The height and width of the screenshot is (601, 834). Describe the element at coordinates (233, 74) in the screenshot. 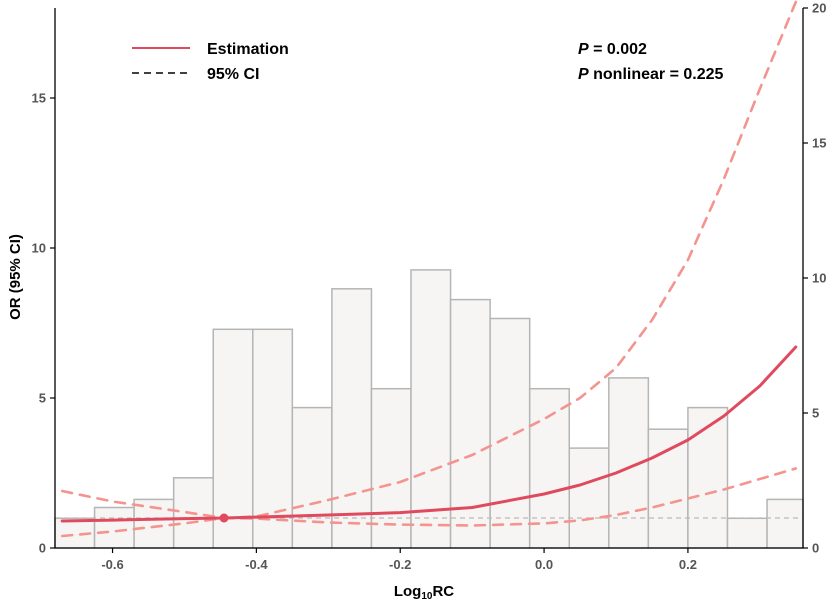

I see `legend-label-ci: 95% CI` at that location.